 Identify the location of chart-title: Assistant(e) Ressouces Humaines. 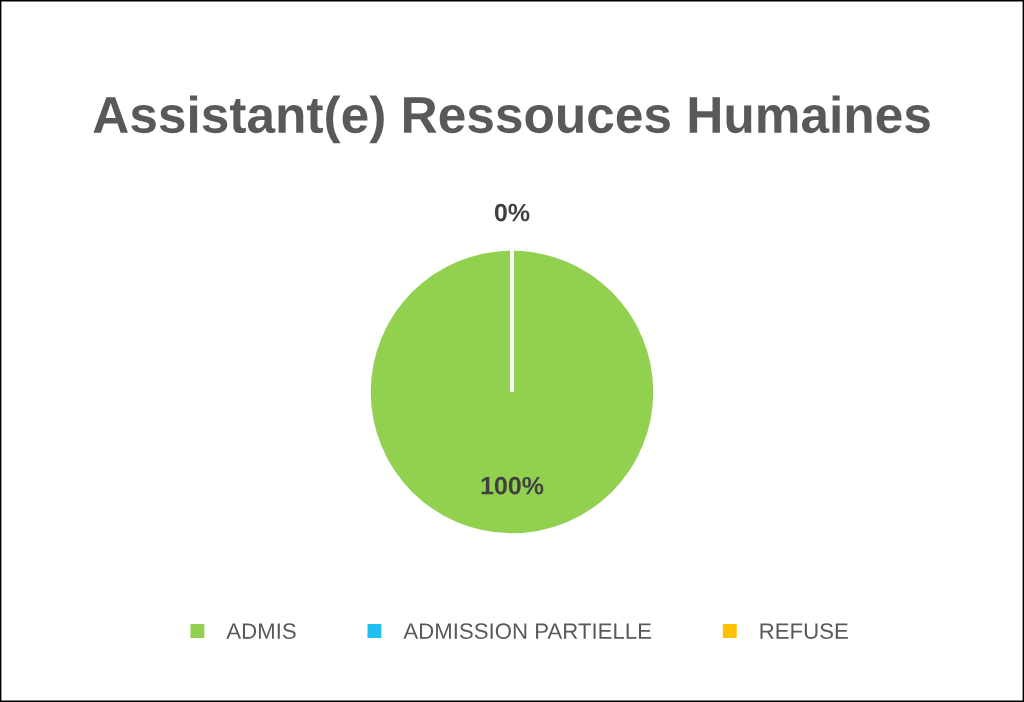
(511, 119).